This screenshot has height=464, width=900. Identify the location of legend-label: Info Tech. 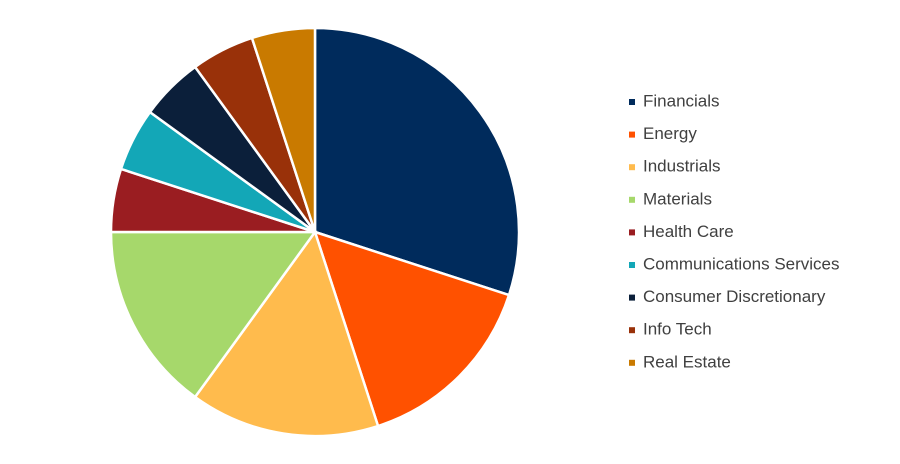
(677, 329).